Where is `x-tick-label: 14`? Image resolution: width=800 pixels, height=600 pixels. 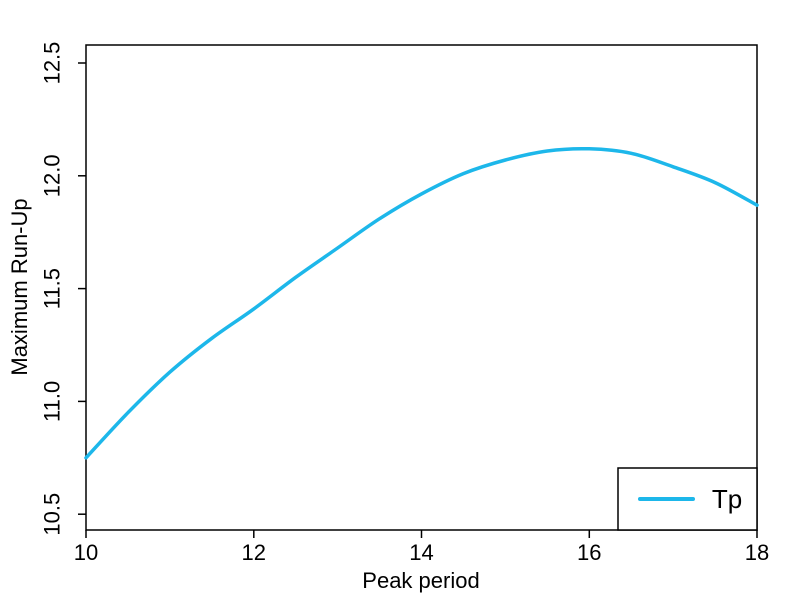 x-tick-label: 14 is located at coordinates (421, 552).